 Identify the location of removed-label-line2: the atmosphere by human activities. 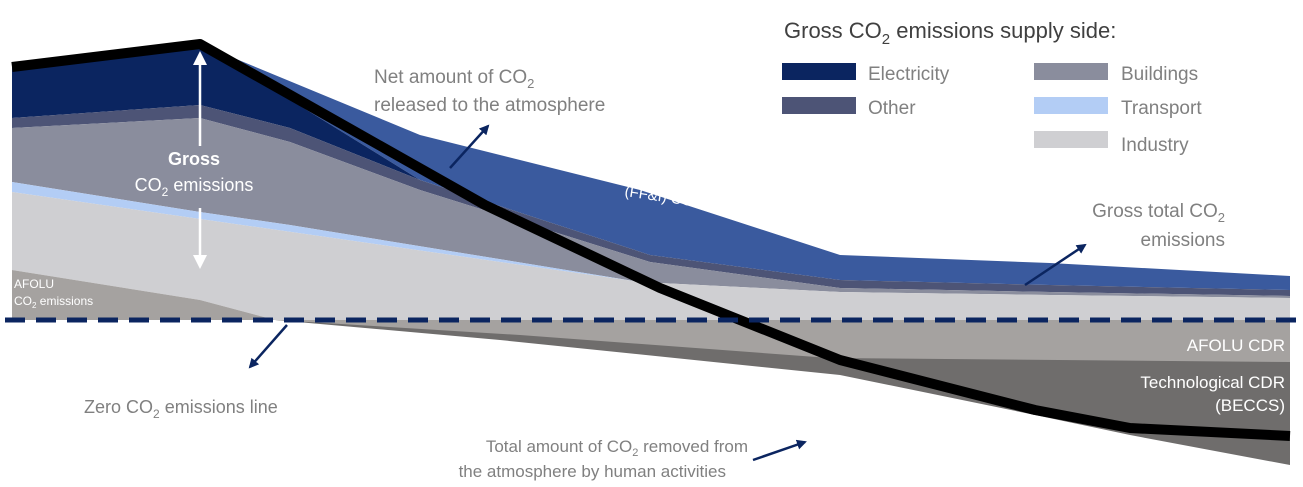
(592, 471).